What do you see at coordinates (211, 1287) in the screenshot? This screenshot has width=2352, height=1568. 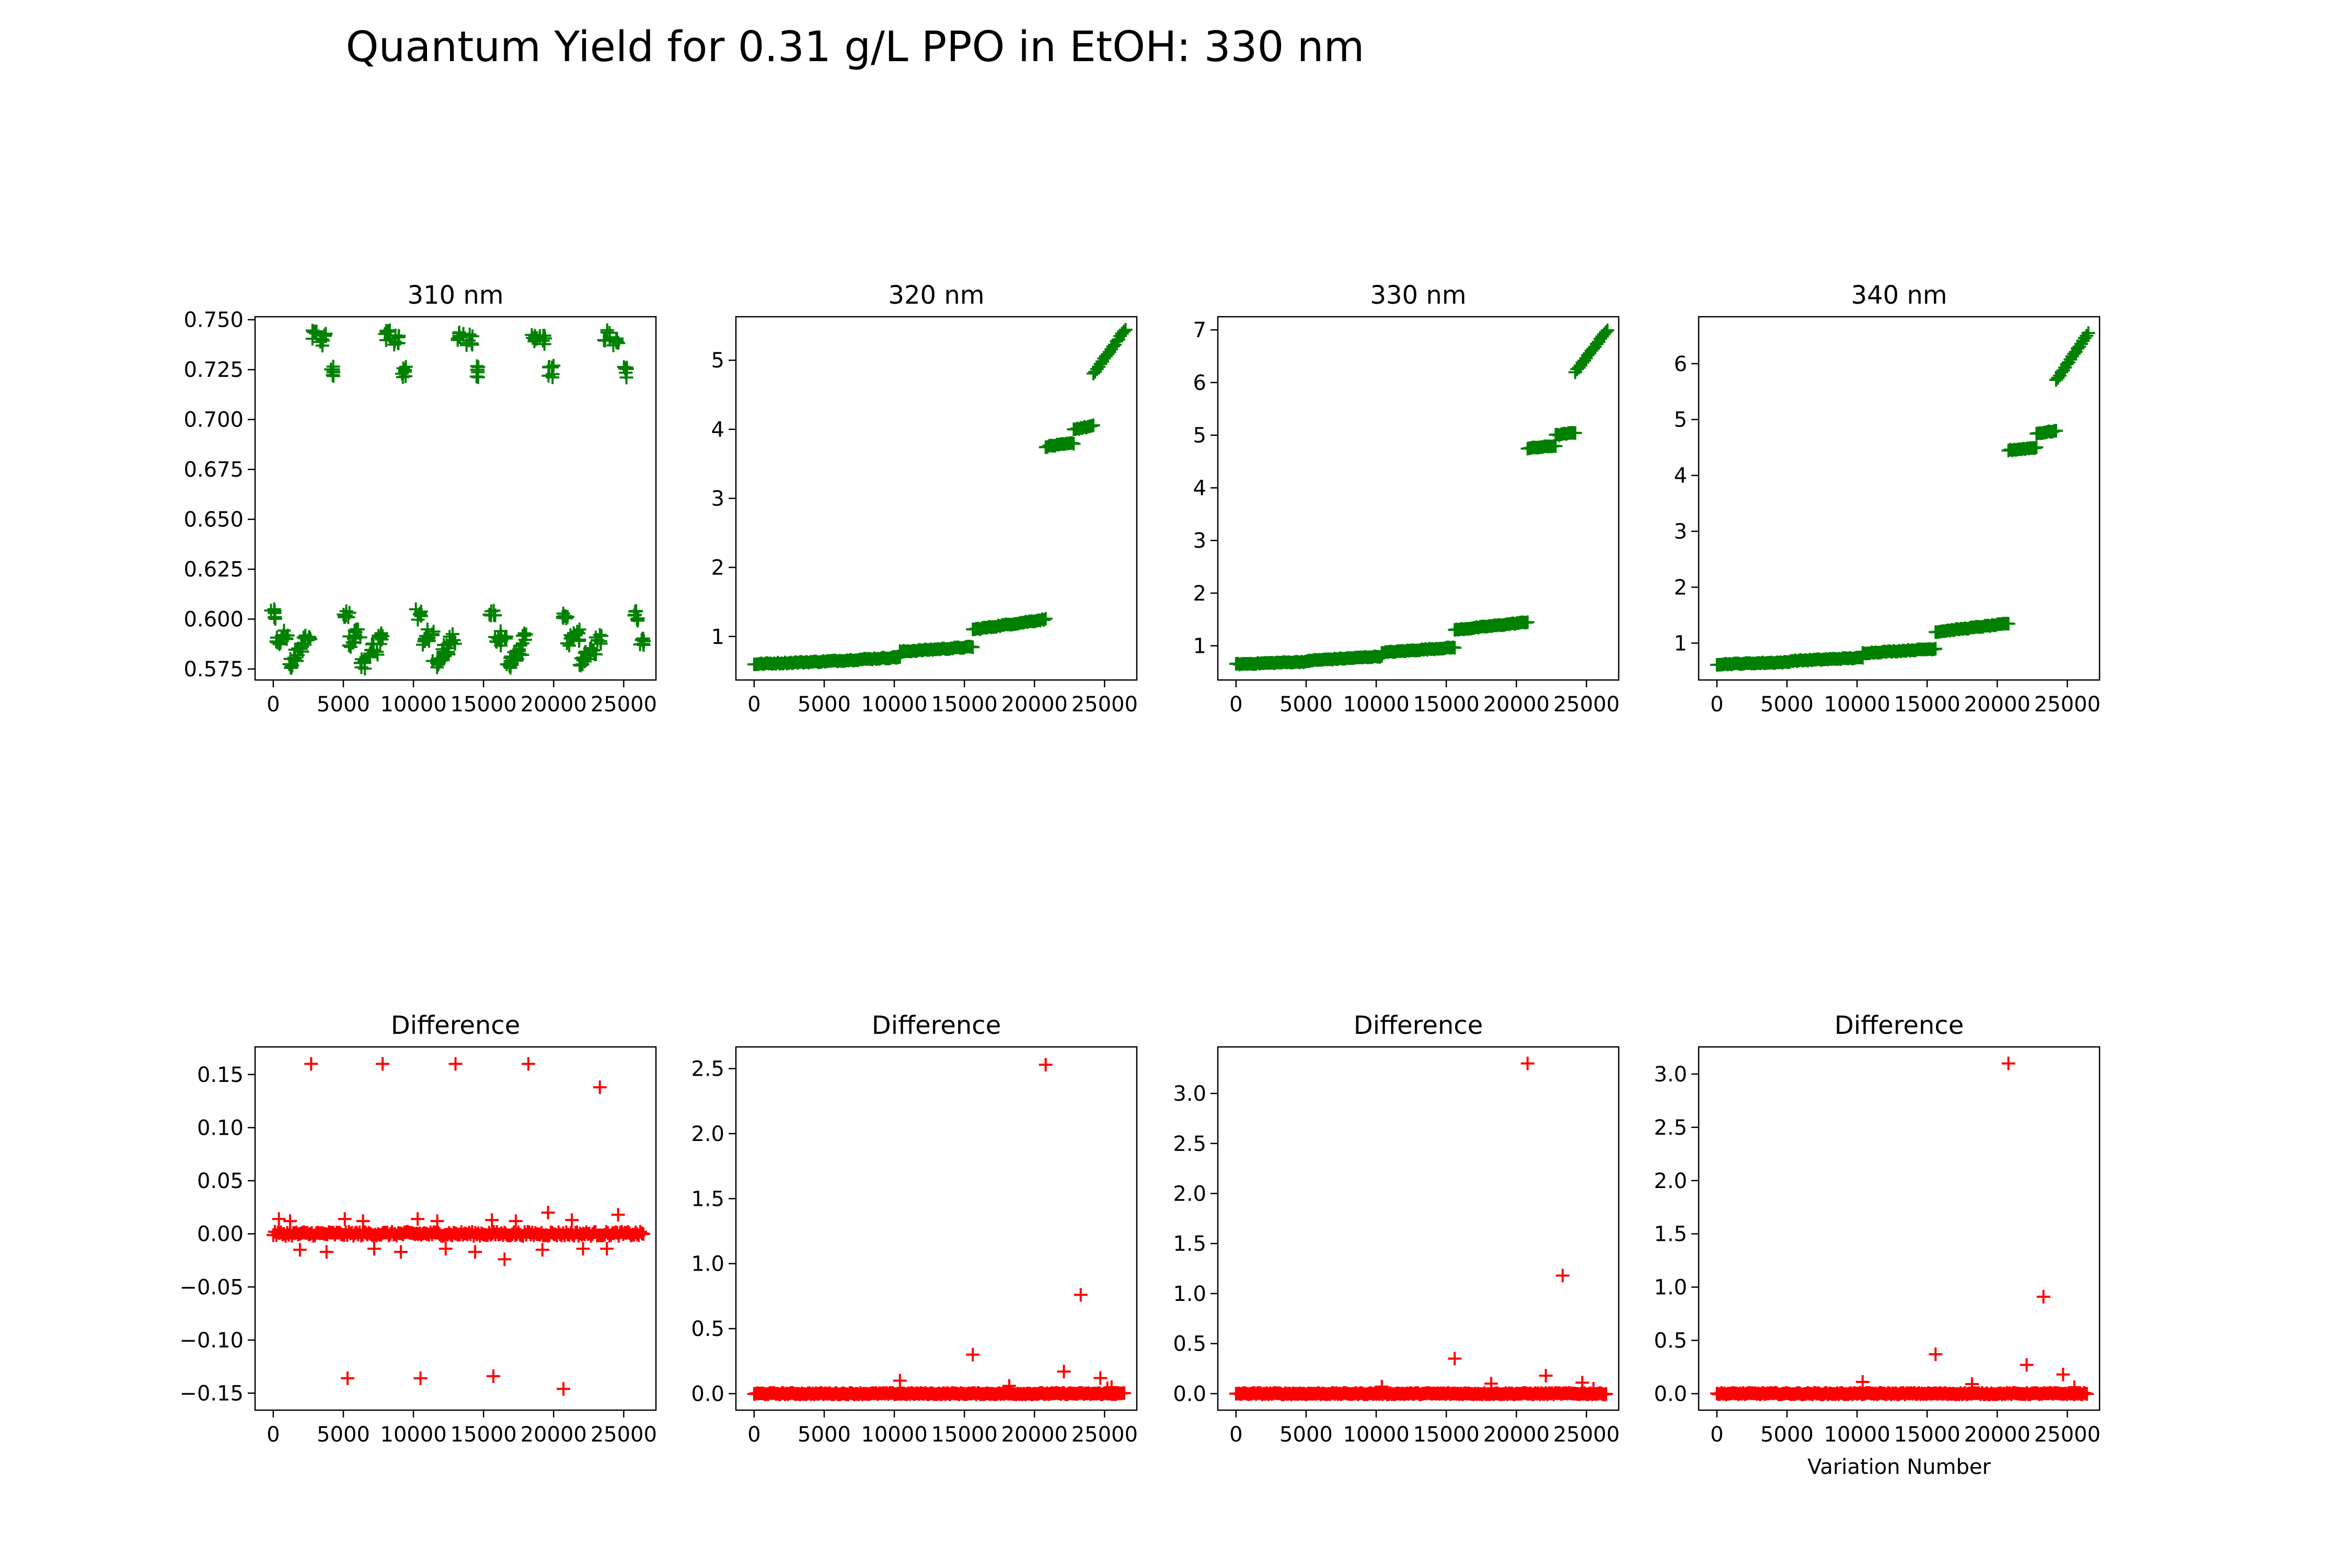 I see `y-tick-label: −0.05` at bounding box center [211, 1287].